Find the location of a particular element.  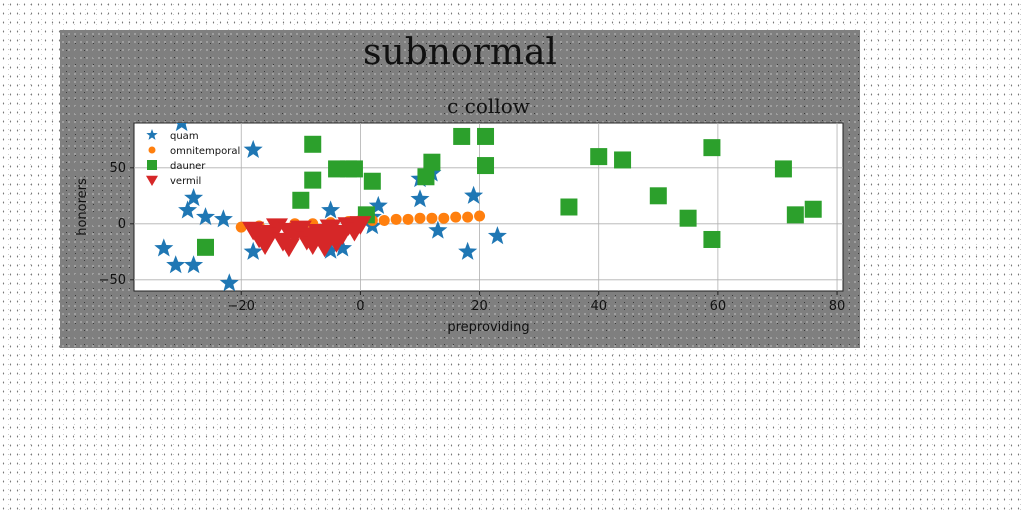

chart-suptitle: subnormal is located at coordinates (460, 52).